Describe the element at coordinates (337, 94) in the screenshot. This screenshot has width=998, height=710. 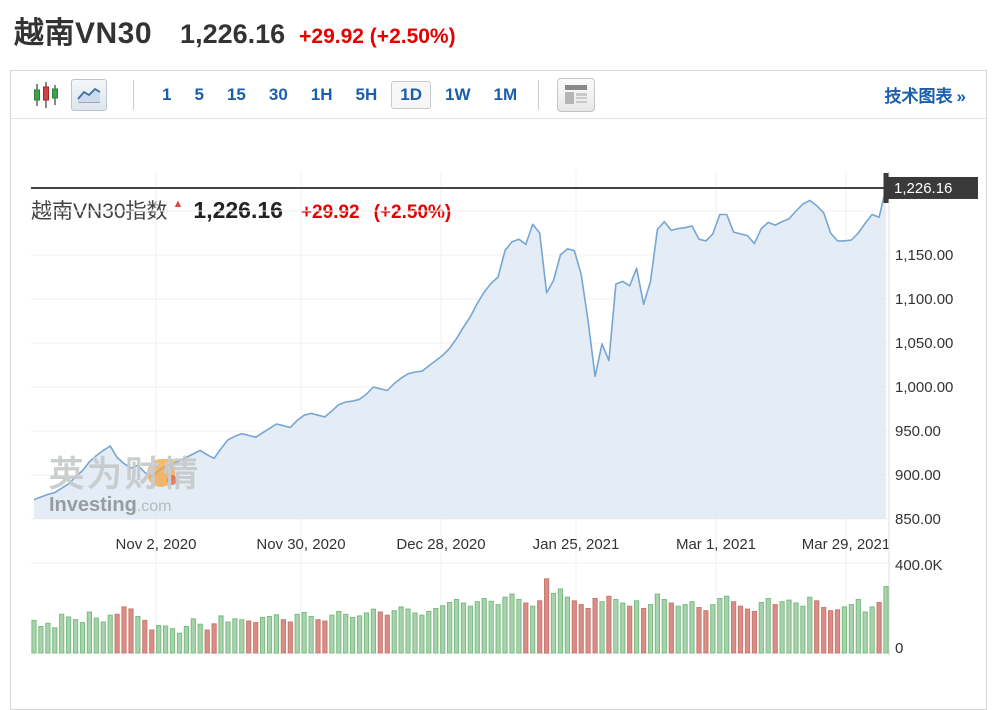
I see `interval-group: 1 5 15 30 1H 5H 1D 1W 1M` at that location.